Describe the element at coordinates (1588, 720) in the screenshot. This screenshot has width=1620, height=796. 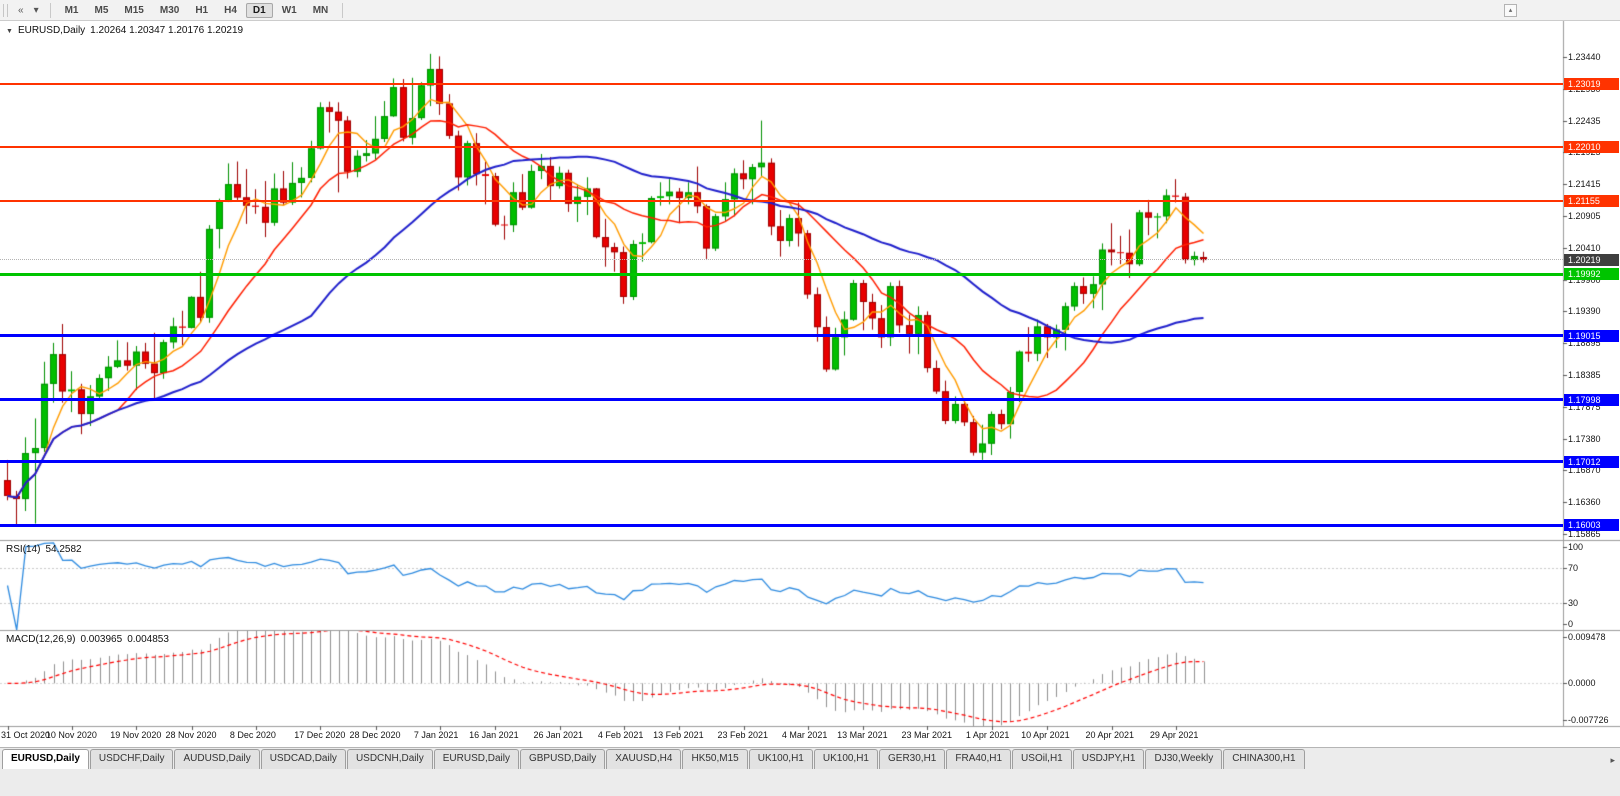
I see `macd-axis-label: -0.007726` at that location.